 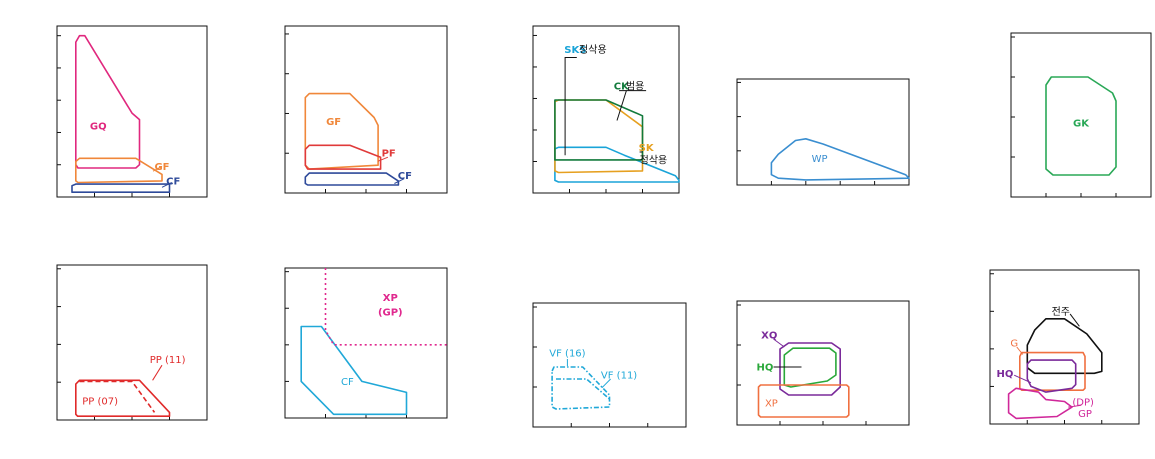 What do you see at coordinates (820, 159) in the screenshot?
I see `region-label: WP` at bounding box center [820, 159].